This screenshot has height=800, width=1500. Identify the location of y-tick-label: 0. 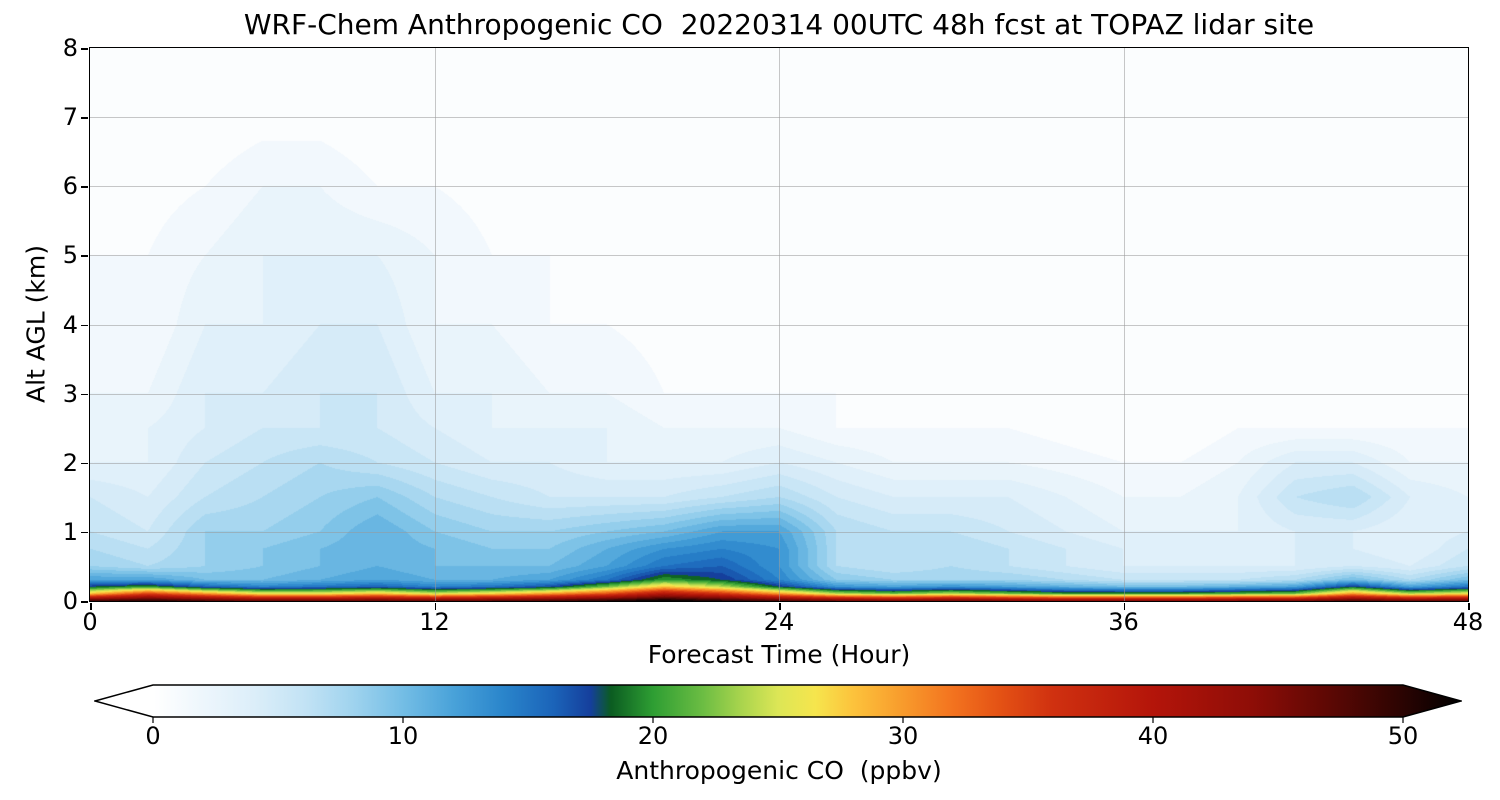
(70, 601).